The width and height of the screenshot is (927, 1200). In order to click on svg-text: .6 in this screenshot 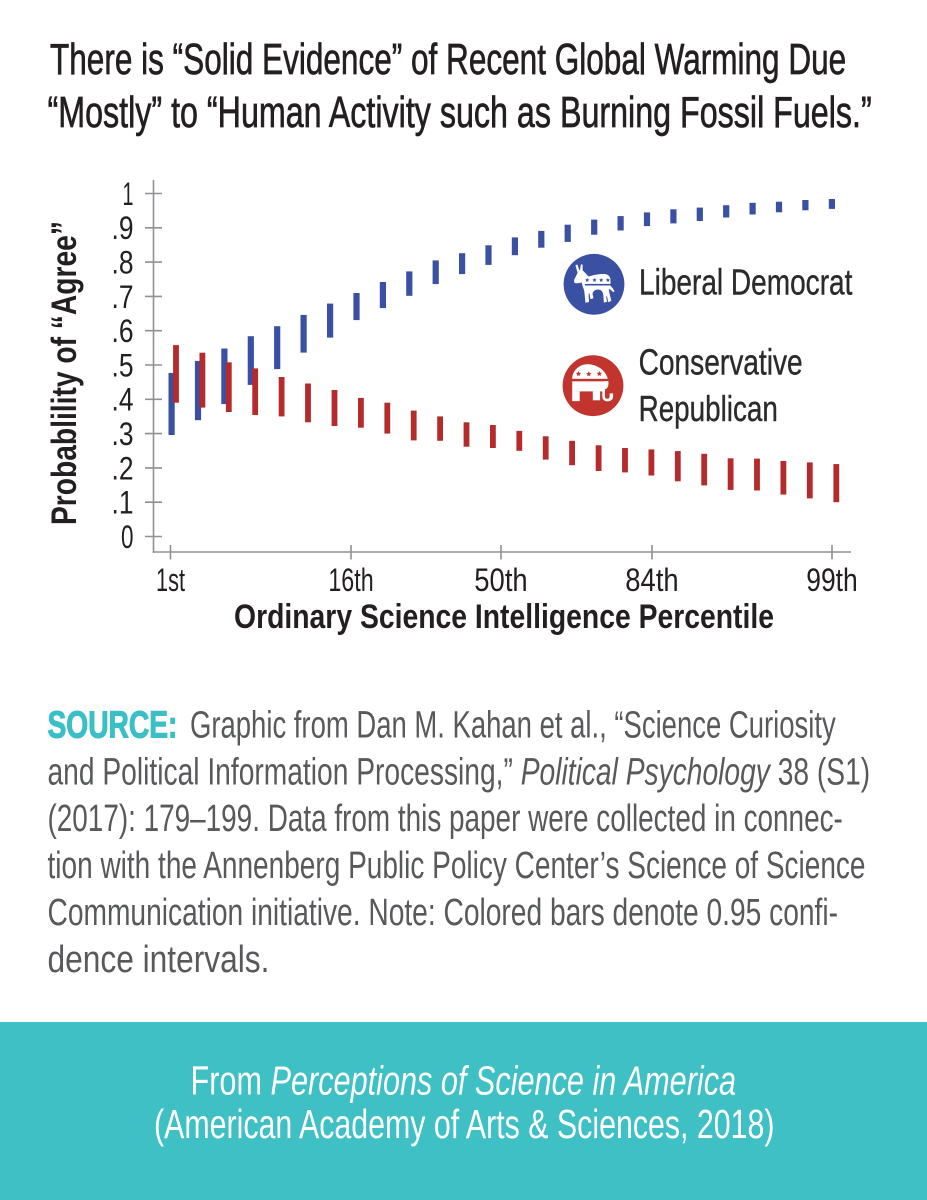, I will do `click(123, 332)`.